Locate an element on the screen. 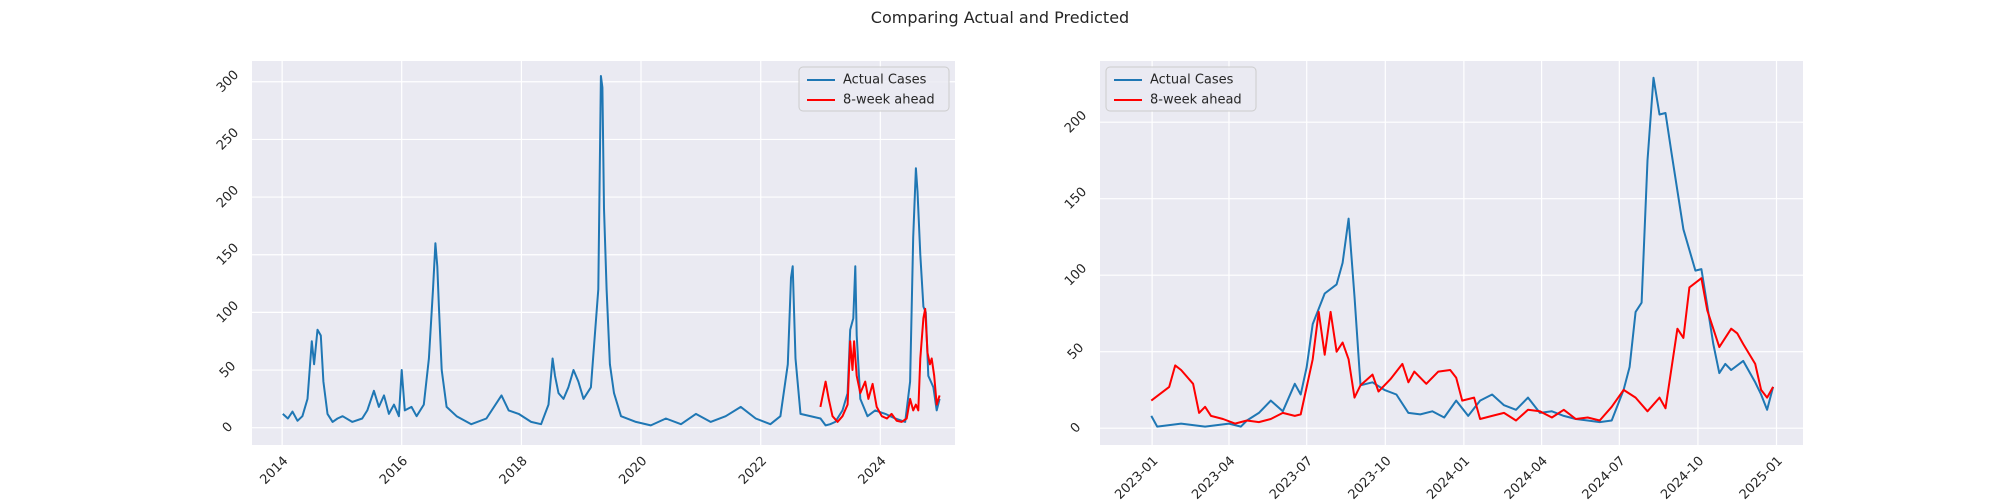 Image resolution: width=2000 pixels, height=500 pixels. x-tick-label: 2023-04 is located at coordinates (1213, 477).